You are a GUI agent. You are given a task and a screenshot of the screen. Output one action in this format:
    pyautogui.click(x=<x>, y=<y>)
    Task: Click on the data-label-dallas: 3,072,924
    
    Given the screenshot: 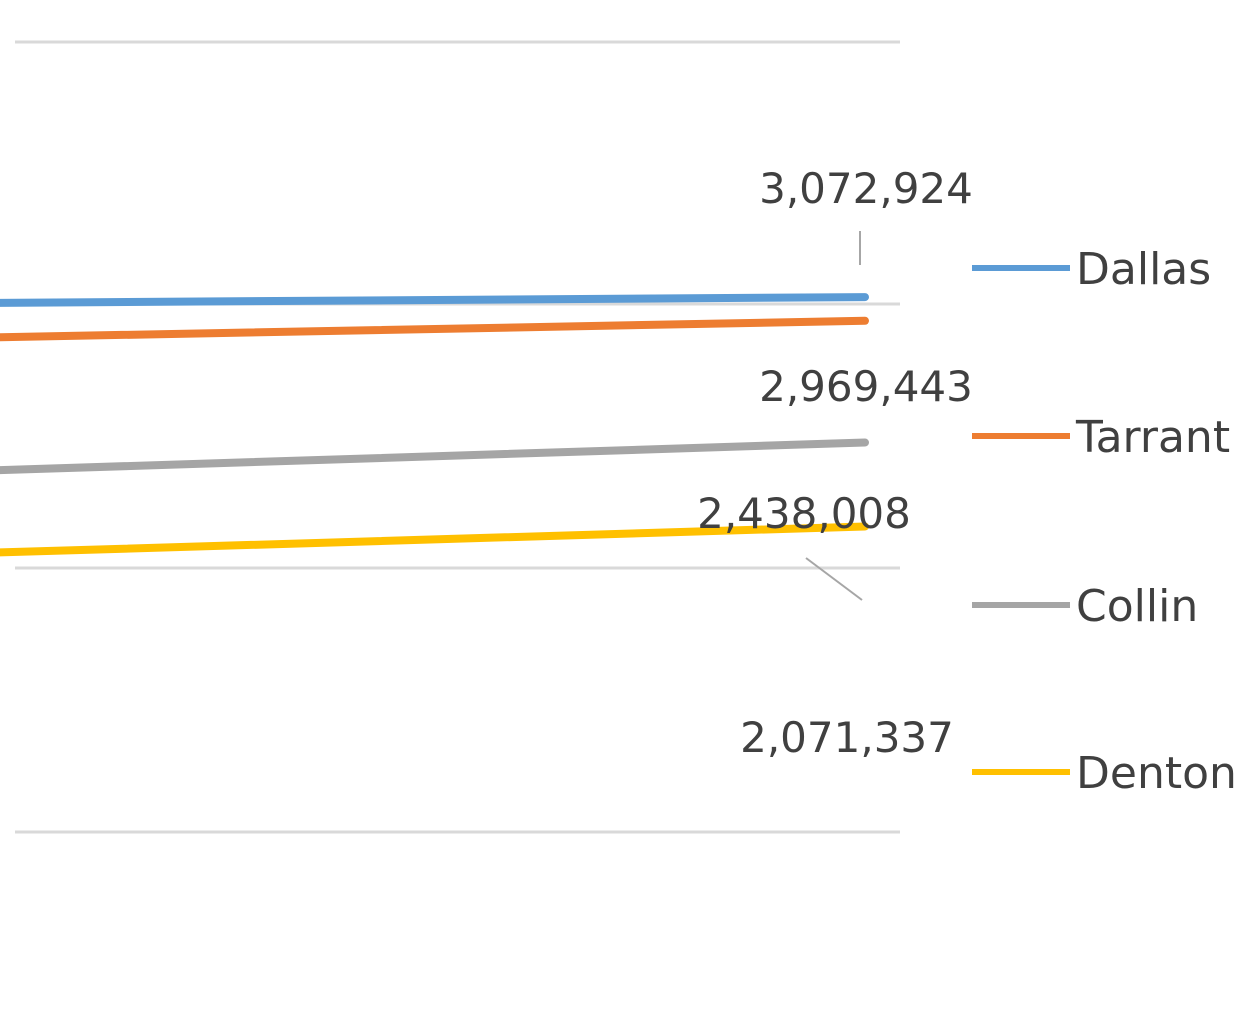 What is the action you would take?
    pyautogui.click(x=866, y=188)
    